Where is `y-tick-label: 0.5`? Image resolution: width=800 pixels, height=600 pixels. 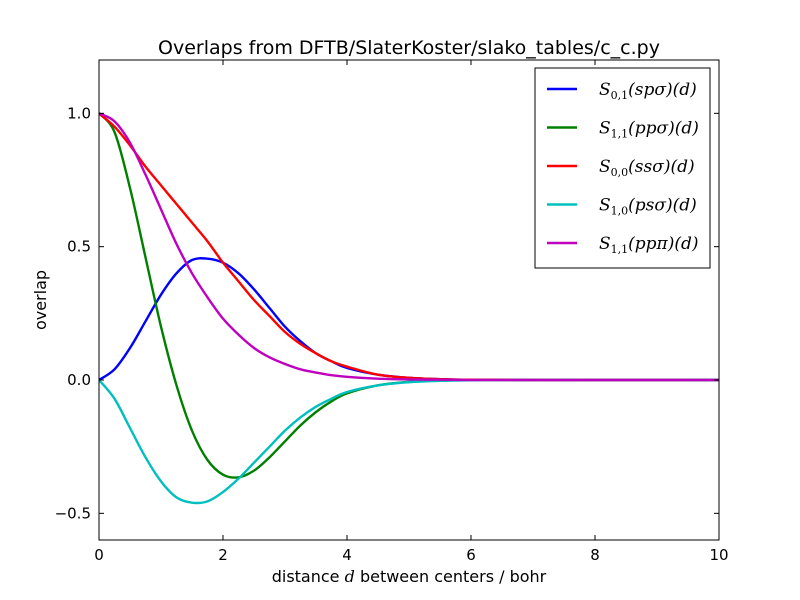
y-tick-label: 0.5 is located at coordinates (79, 247).